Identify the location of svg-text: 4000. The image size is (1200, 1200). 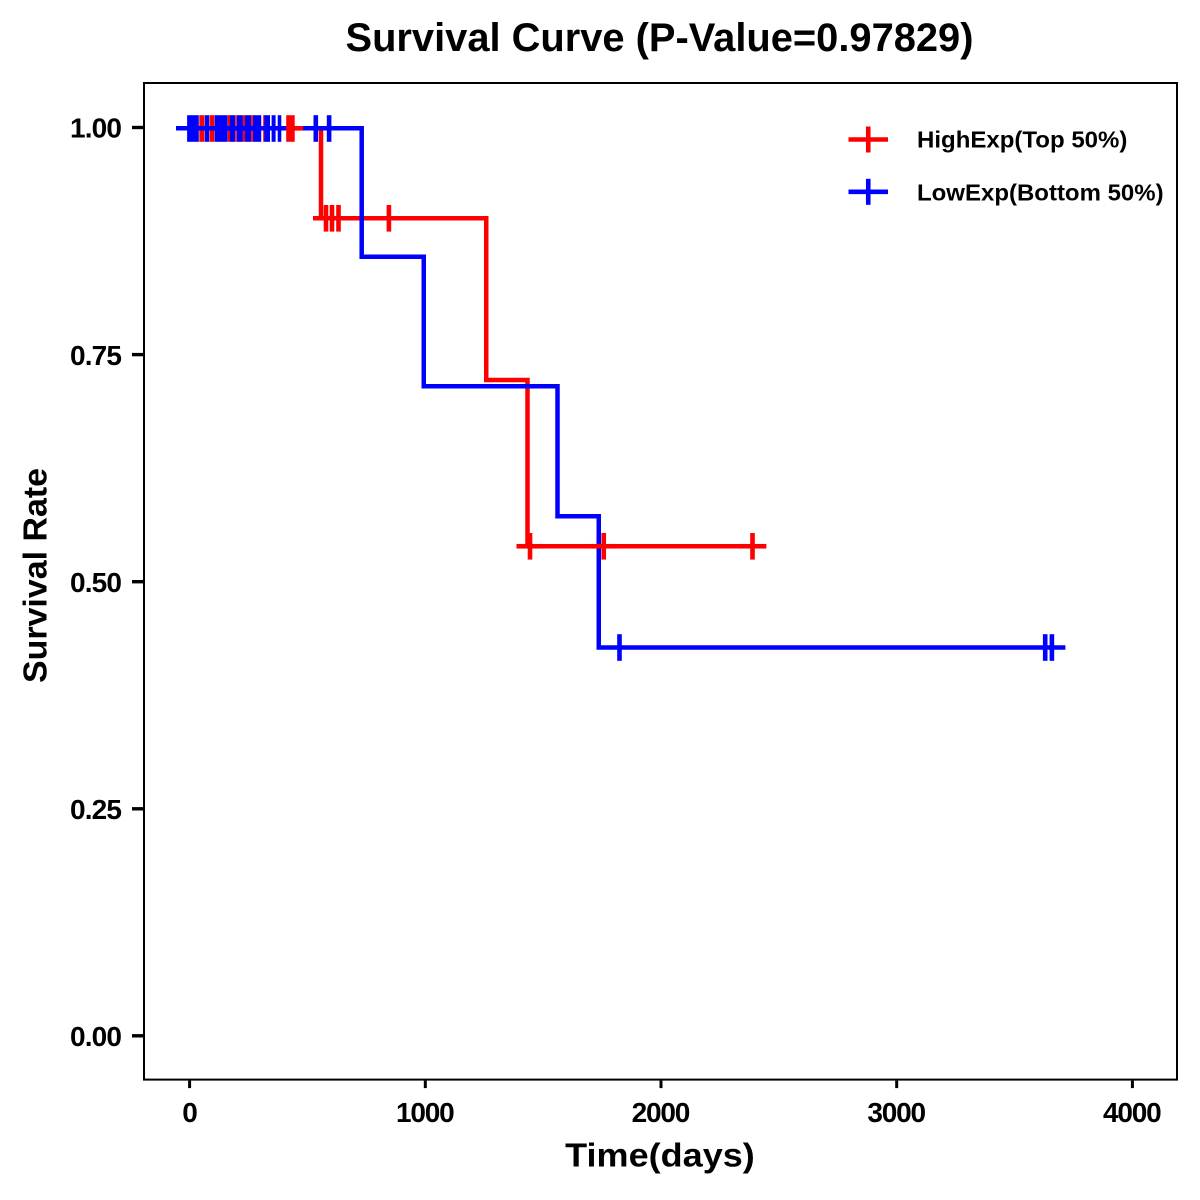
(1132, 1112).